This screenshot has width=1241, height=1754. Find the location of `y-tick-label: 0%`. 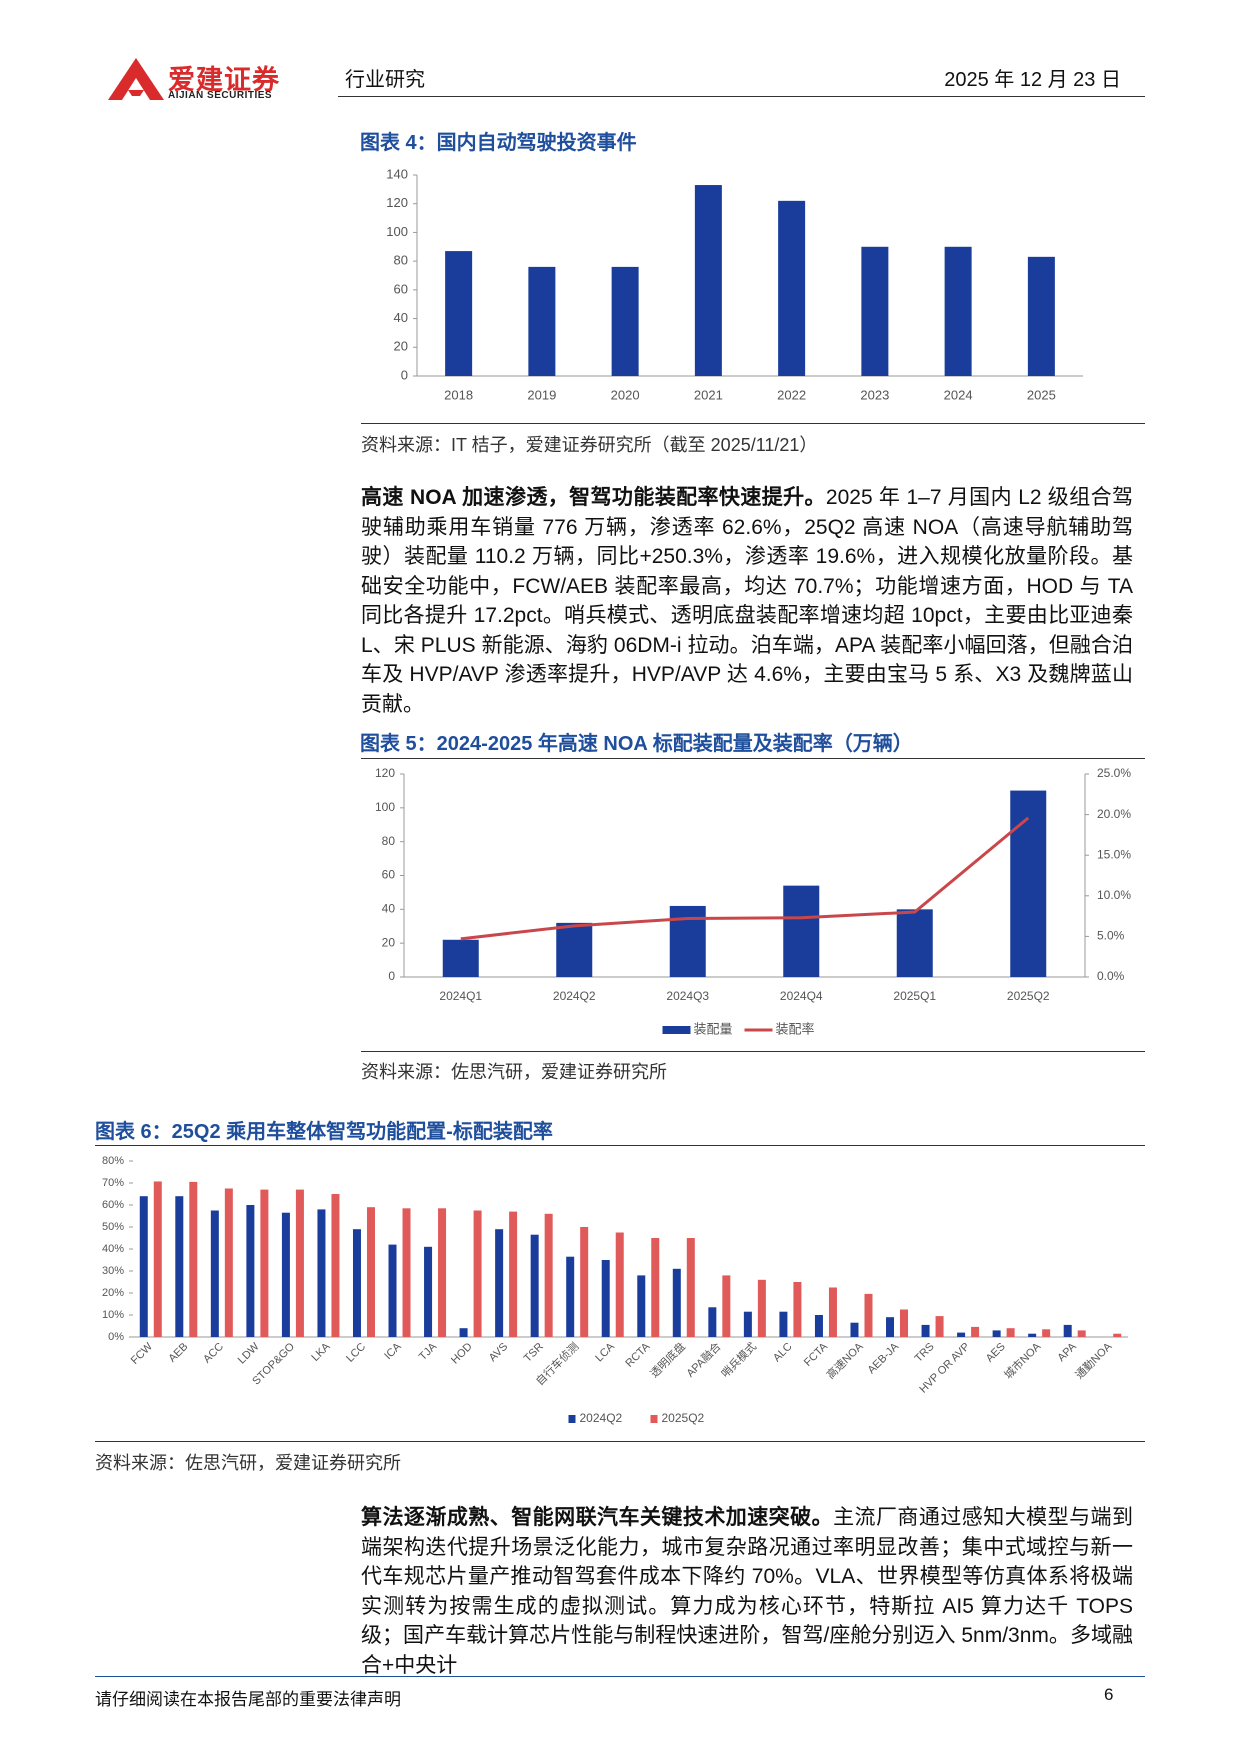

y-tick-label: 0% is located at coordinates (116, 1337).